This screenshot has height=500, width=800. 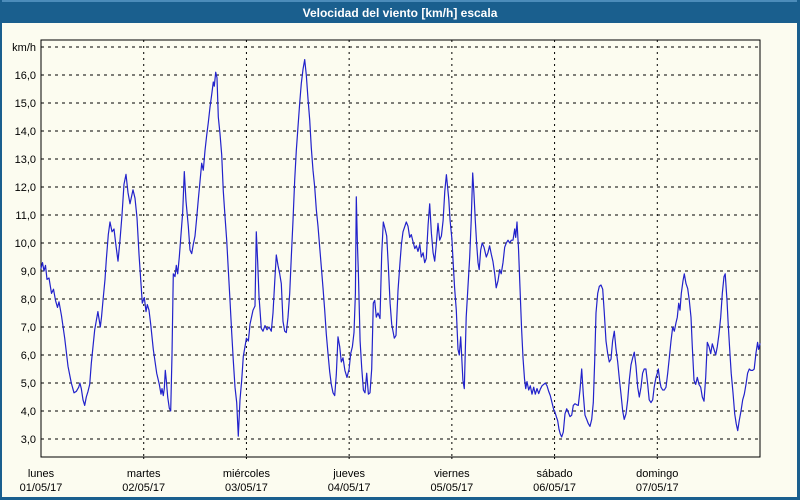 What do you see at coordinates (25, 216) in the screenshot?
I see `y-tick-label: 11,0` at bounding box center [25, 216].